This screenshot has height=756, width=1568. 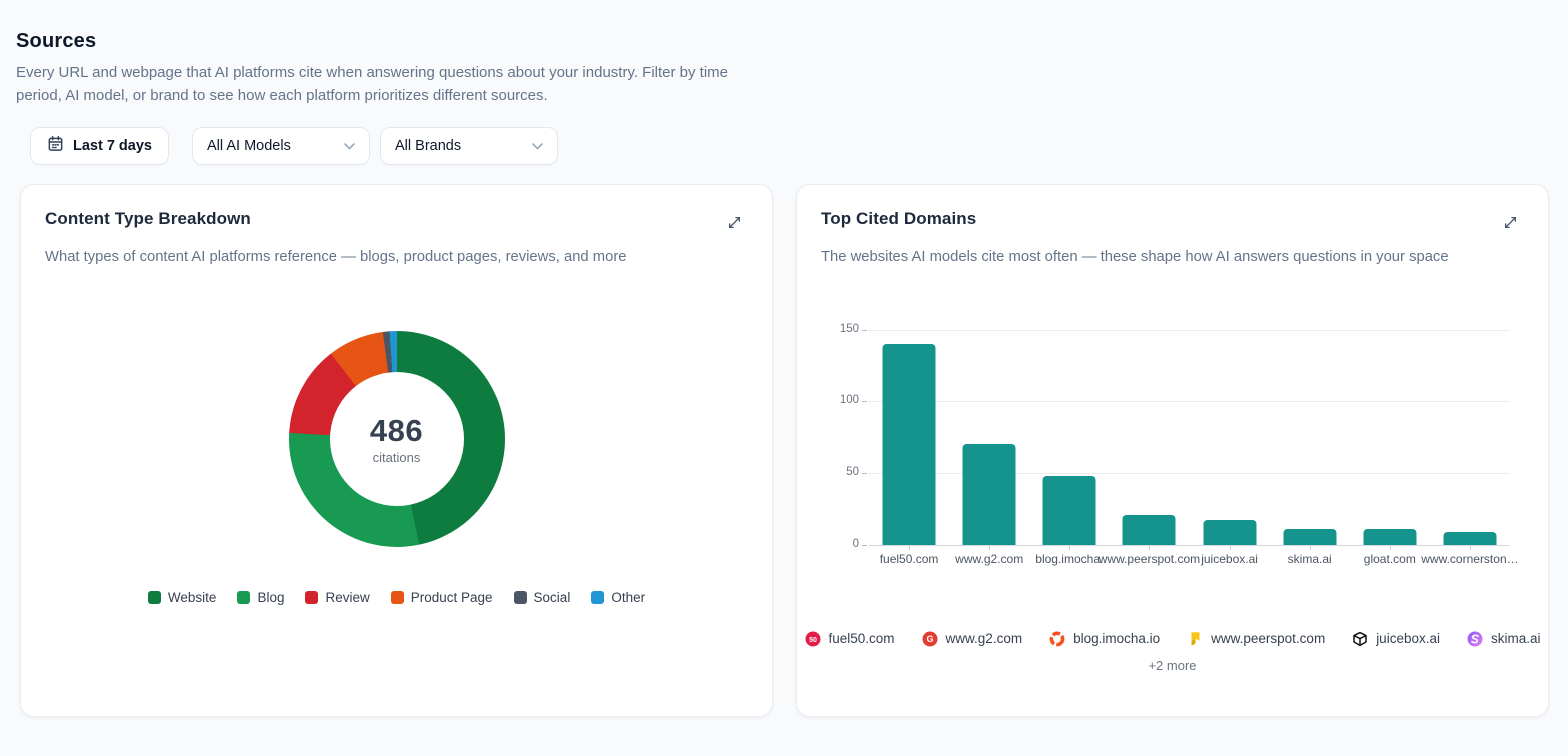 I want to click on x-axis-line, so click(x=1189, y=545).